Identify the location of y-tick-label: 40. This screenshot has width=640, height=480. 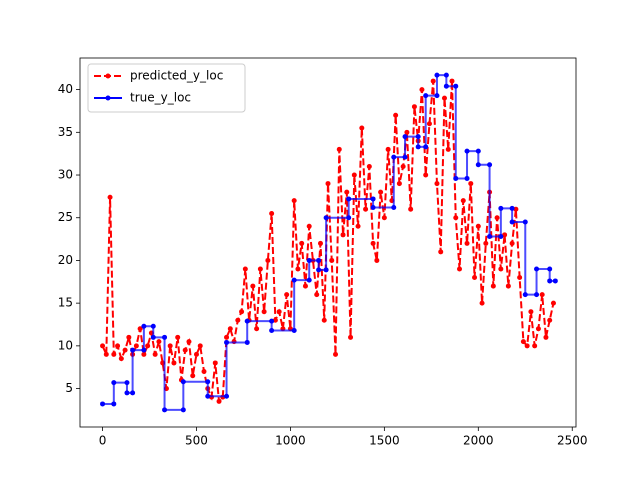
(65, 89).